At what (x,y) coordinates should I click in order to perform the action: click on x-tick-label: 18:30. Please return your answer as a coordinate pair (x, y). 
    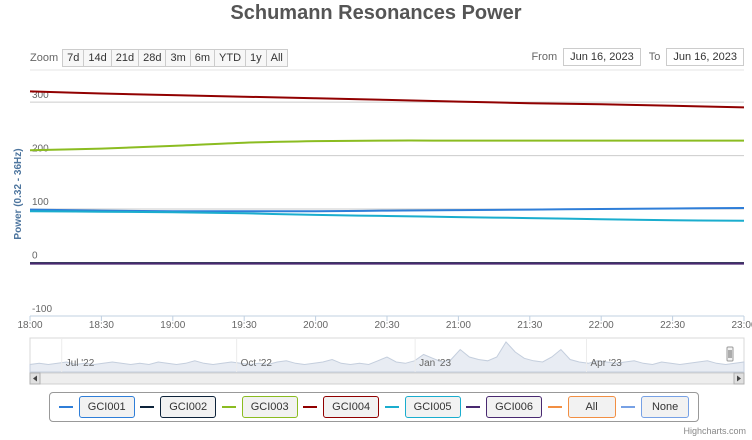
    Looking at the image, I should click on (101, 325).